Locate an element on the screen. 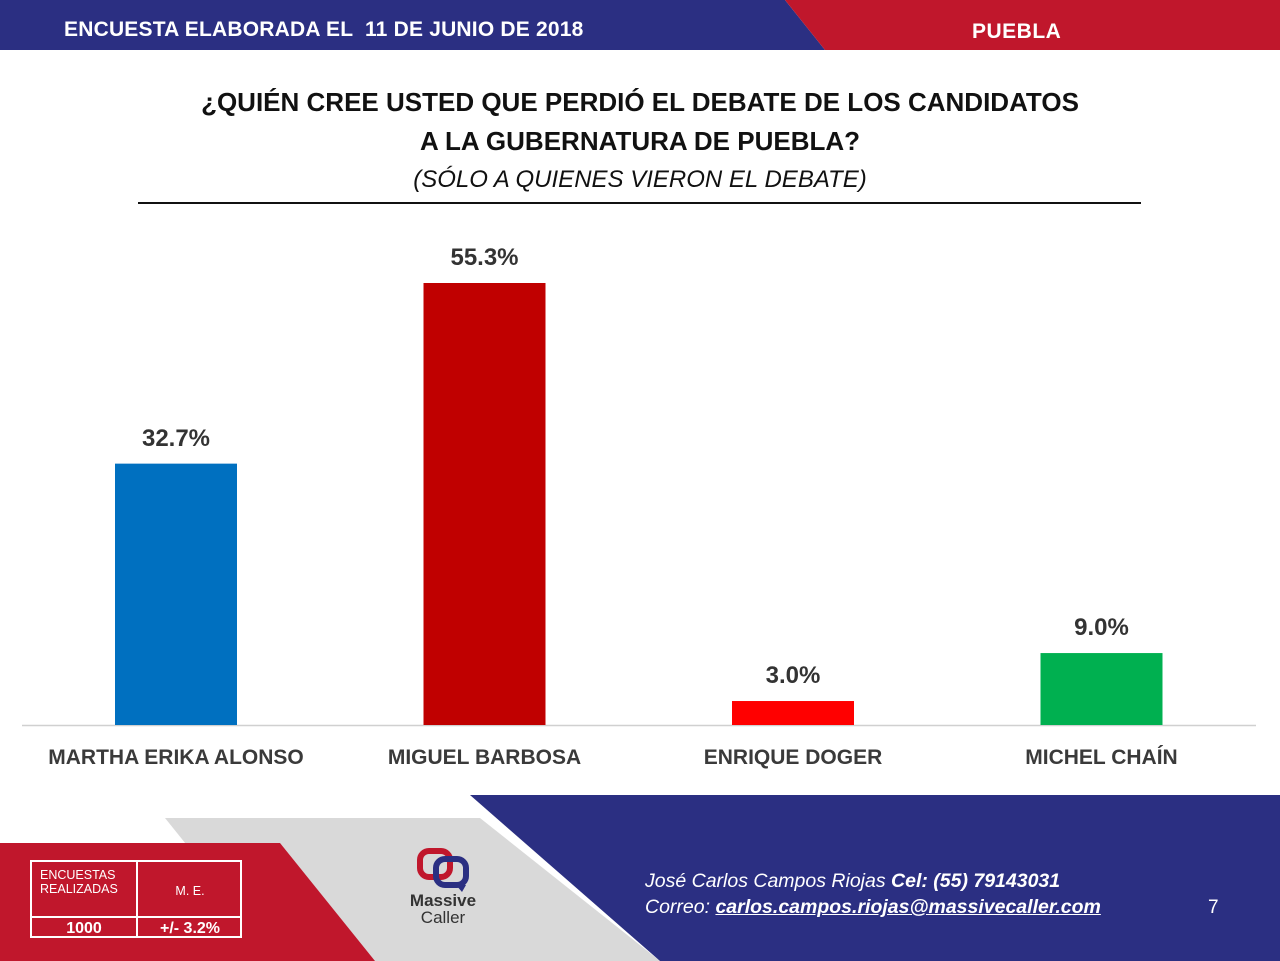 The image size is (1280, 961). logo-text-massive: Massive is located at coordinates (443, 900).